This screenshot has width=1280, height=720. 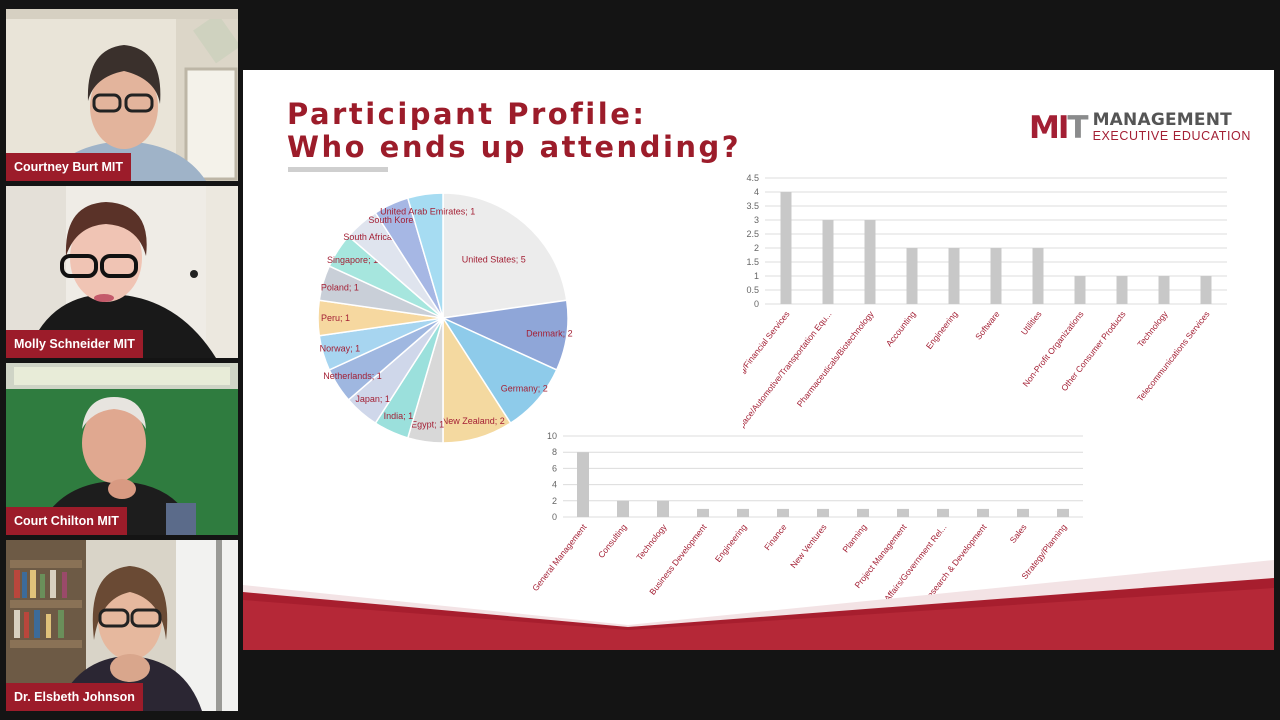 What do you see at coordinates (514, 147) in the screenshot?
I see `slide-title-line2: Who ends up attending?` at bounding box center [514, 147].